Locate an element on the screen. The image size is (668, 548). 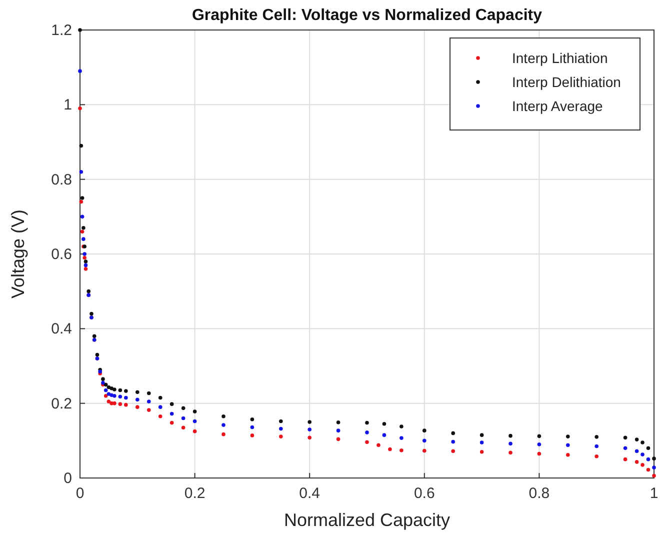
x-tick-label: 0.6 is located at coordinates (424, 493).